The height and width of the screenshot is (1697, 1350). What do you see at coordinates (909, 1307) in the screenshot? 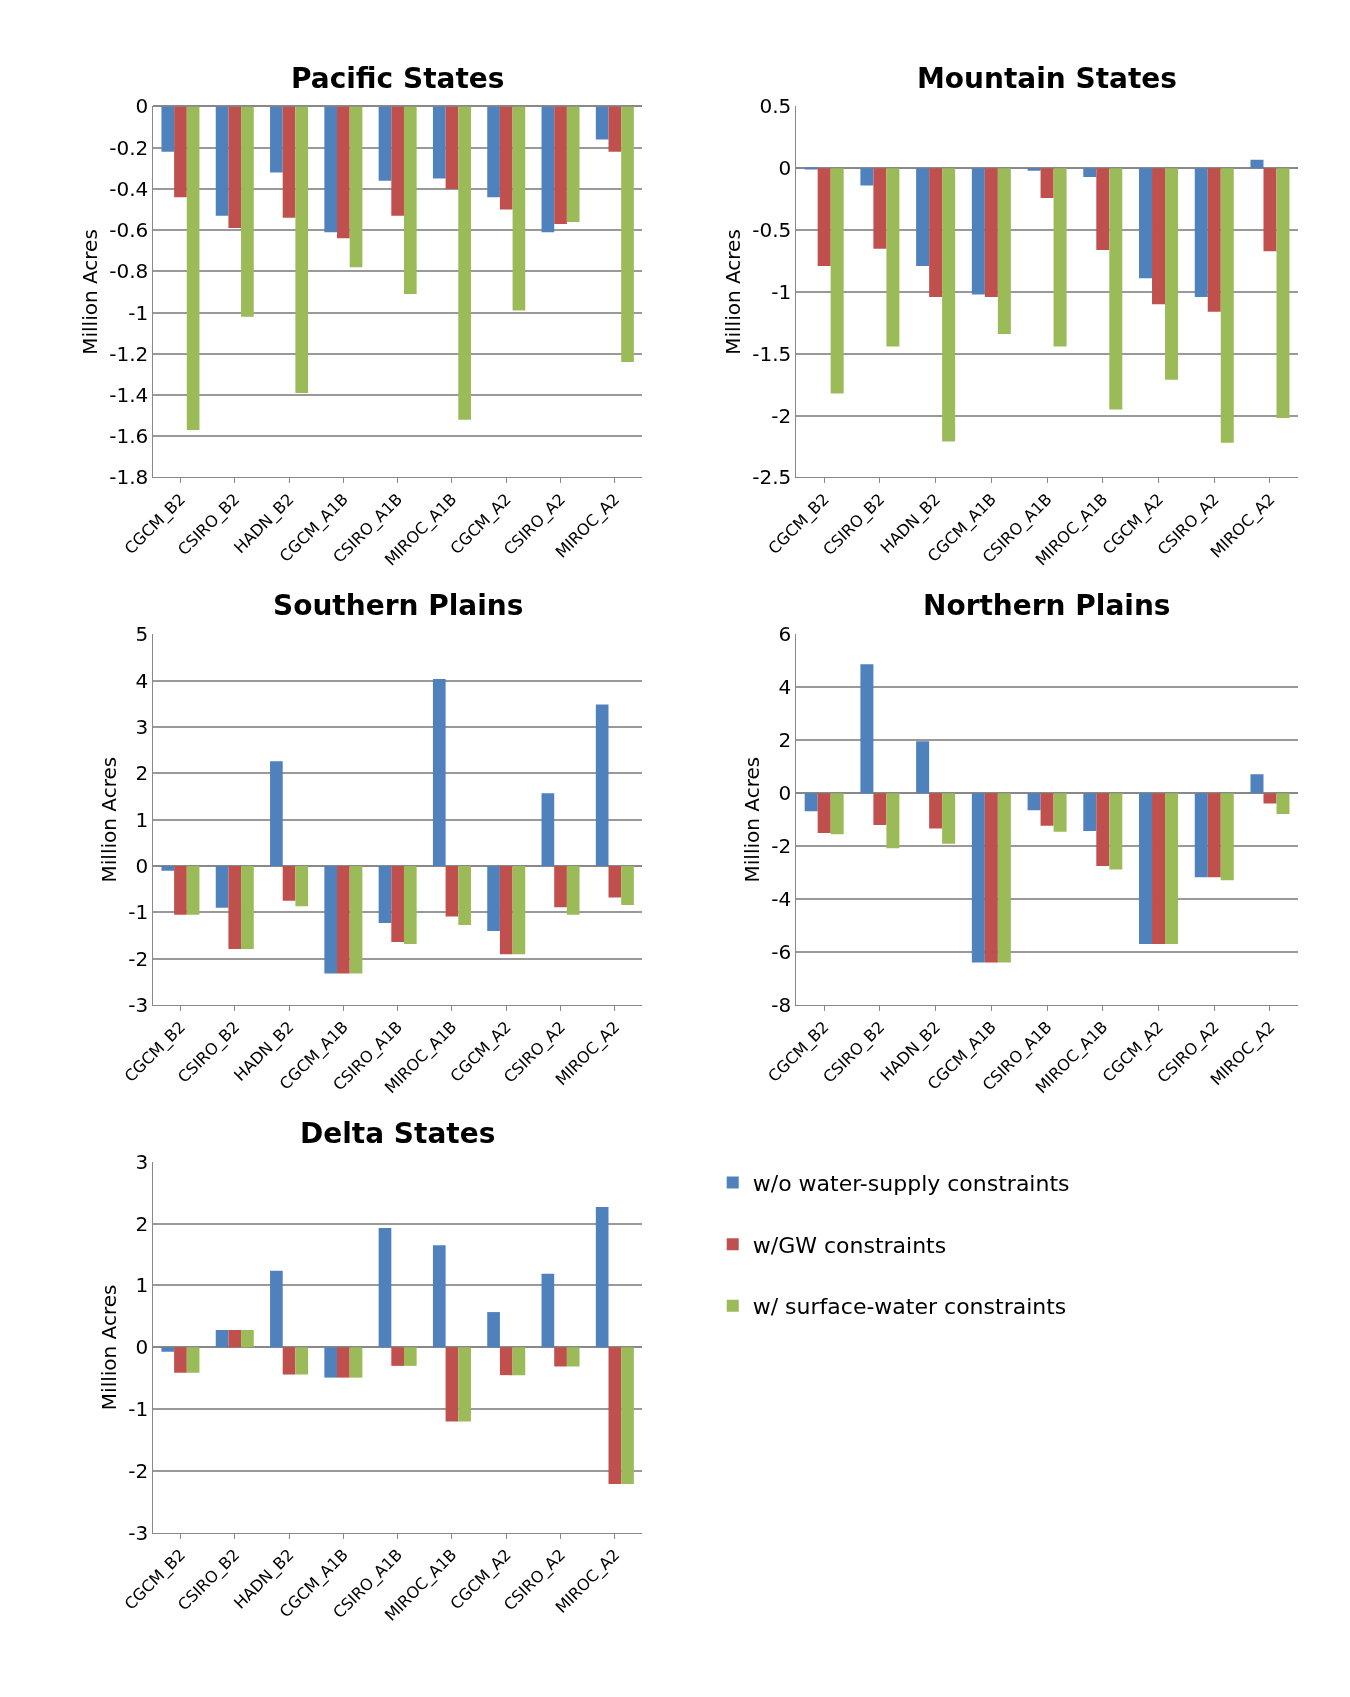
I see `legend-label: w/ surface-water constraints` at bounding box center [909, 1307].